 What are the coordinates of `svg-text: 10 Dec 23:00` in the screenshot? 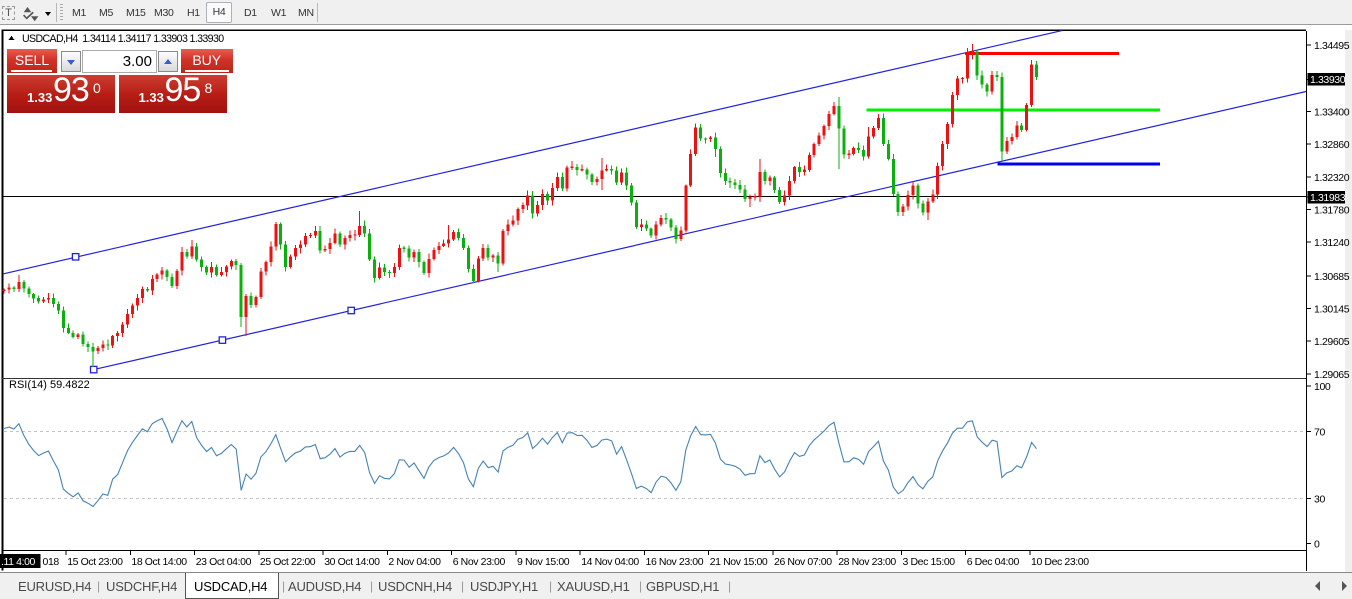 It's located at (1060, 562).